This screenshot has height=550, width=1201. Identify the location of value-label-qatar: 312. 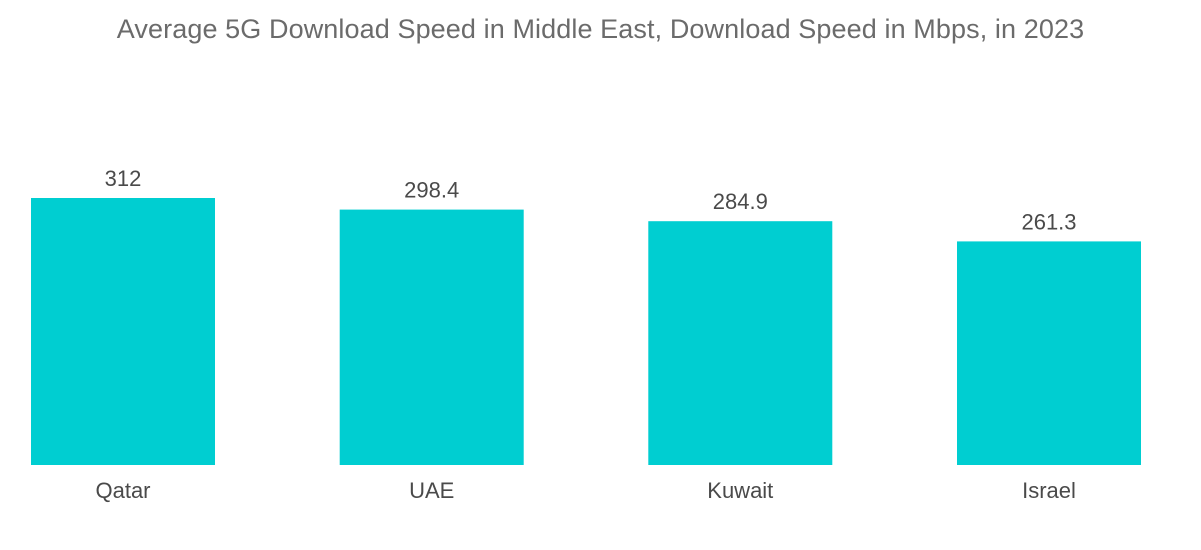
(123, 178).